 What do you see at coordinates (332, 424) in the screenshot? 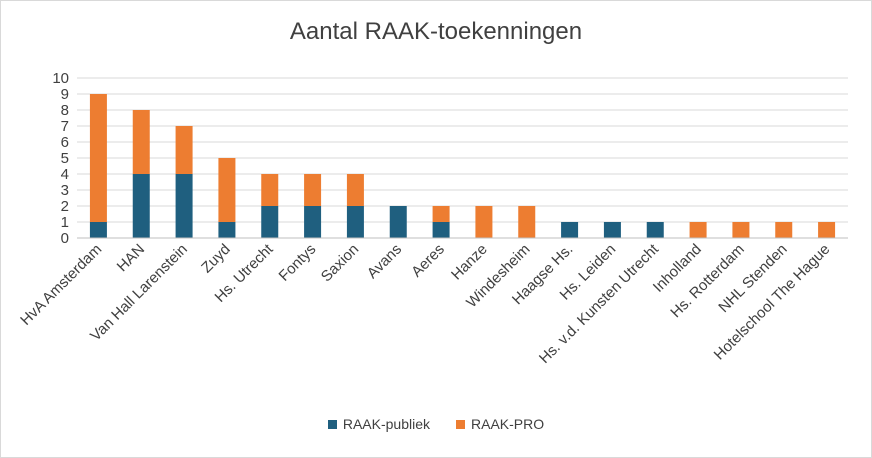
I see `legend-swatch-raak-publiek` at bounding box center [332, 424].